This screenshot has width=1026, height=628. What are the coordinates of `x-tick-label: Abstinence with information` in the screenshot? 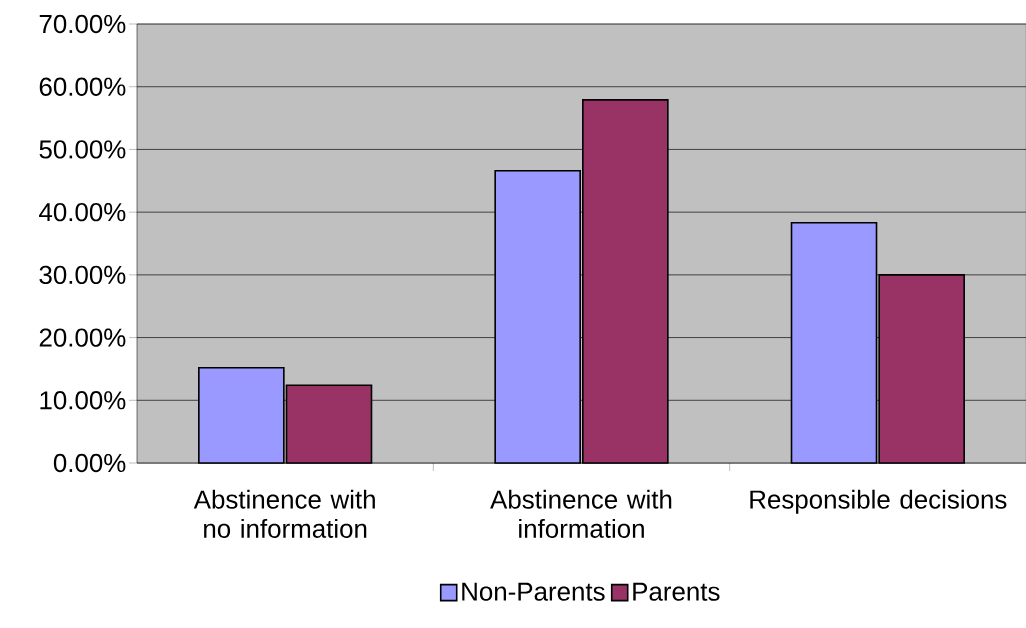 It's located at (581, 513).